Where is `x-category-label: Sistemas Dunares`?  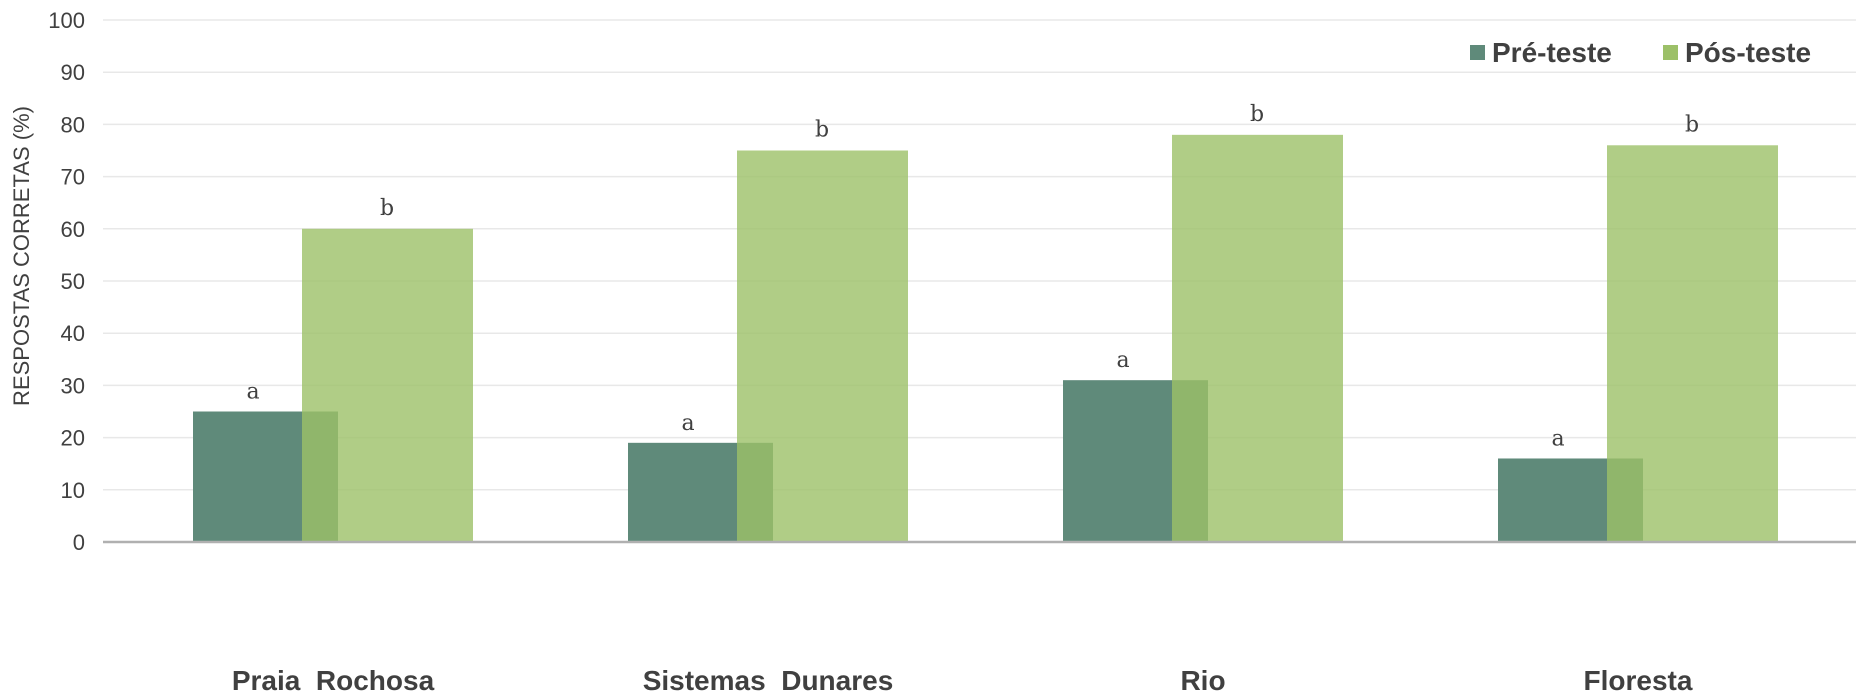 x-category-label: Sistemas Dunares is located at coordinates (768, 680).